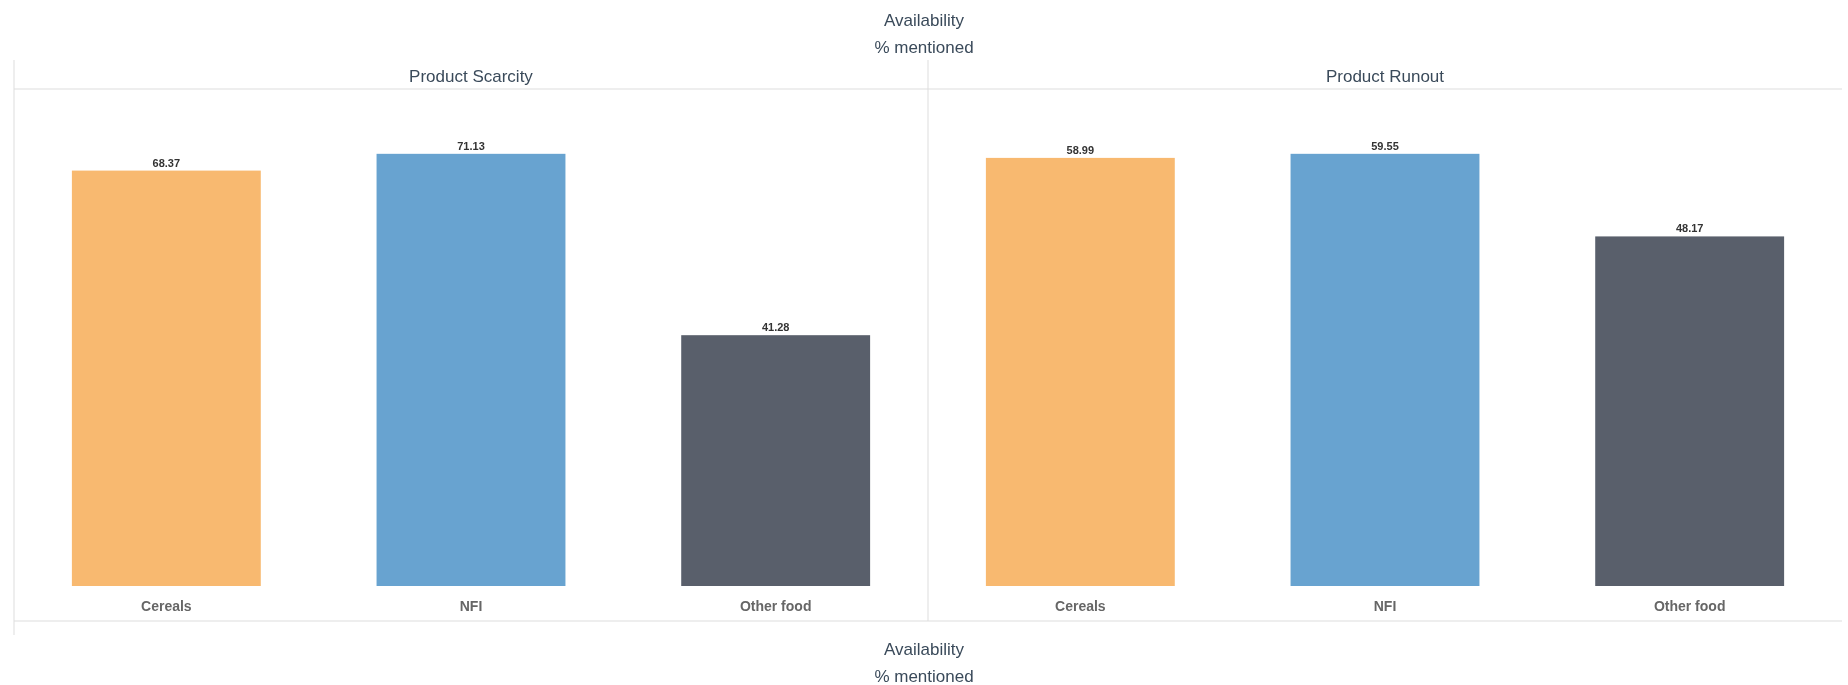 The height and width of the screenshot is (685, 1848). I want to click on chart-title: Product Runout, so click(1385, 76).